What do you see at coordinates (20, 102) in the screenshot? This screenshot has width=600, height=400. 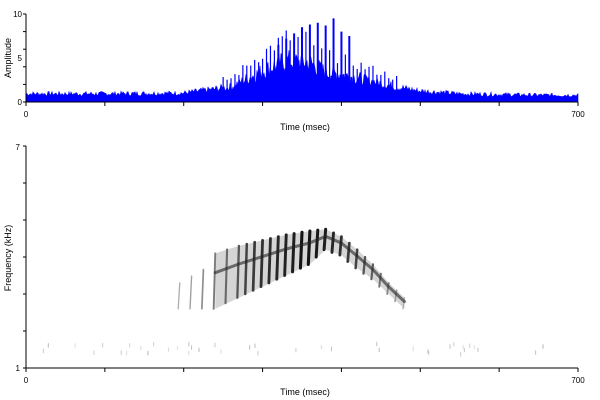 I see `waveform-y-tick-label: 0` at bounding box center [20, 102].